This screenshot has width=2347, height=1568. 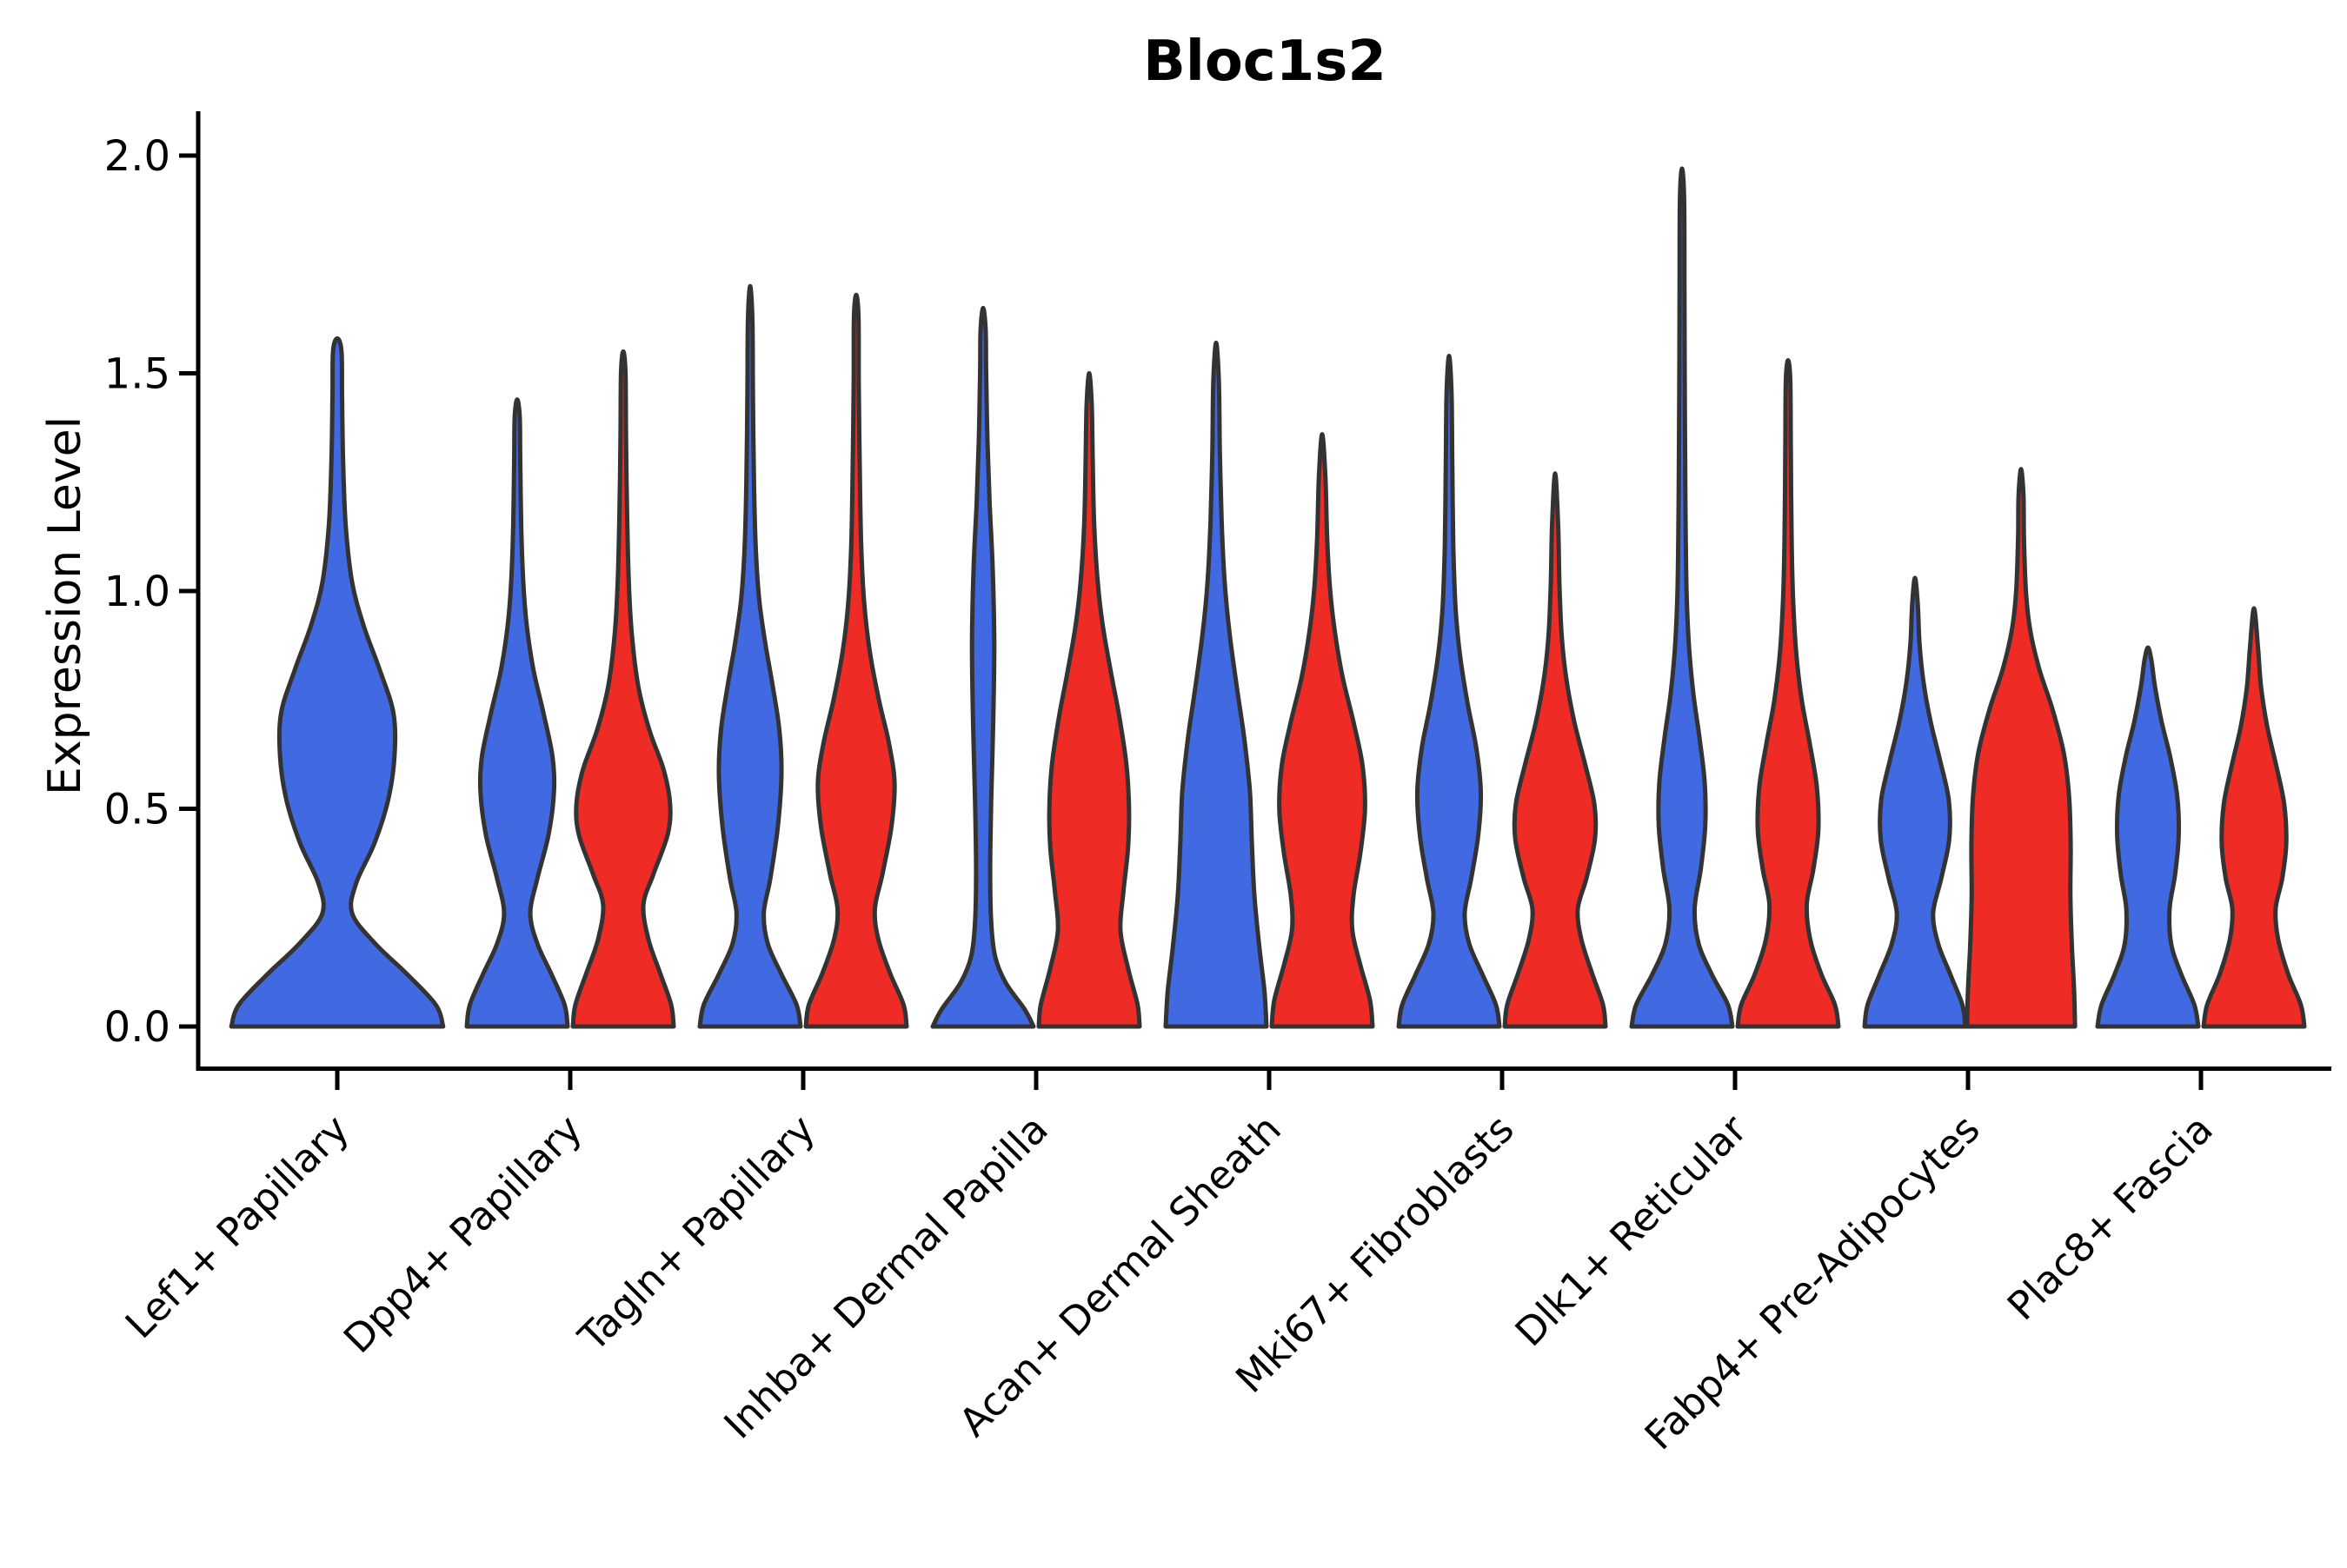 What do you see at coordinates (137, 374) in the screenshot?
I see `y-tick-label-3: 1.5` at bounding box center [137, 374].